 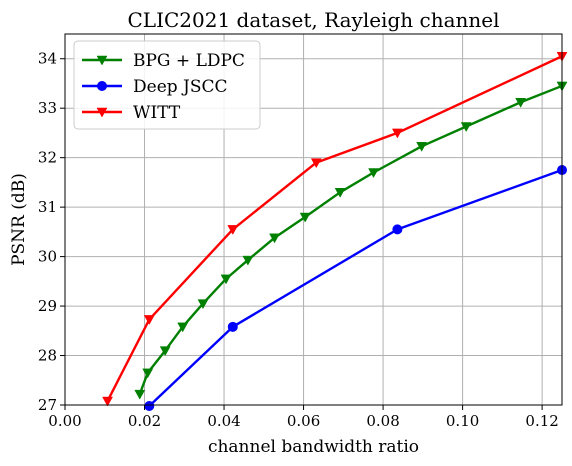 What do you see at coordinates (189, 61) in the screenshot?
I see `legend-label: BPG + LDPC` at bounding box center [189, 61].